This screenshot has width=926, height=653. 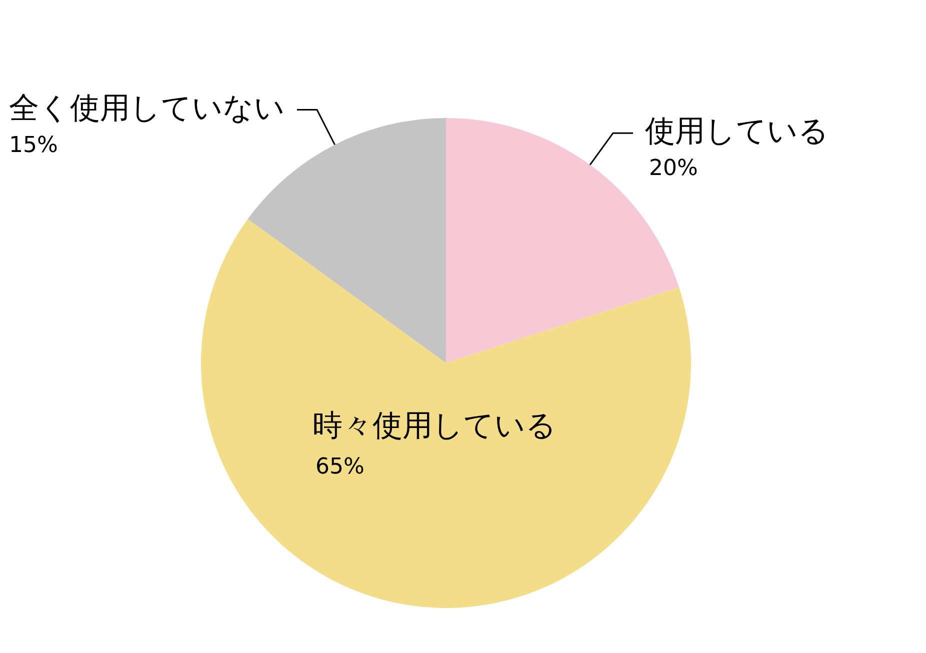 What do you see at coordinates (737, 132) in the screenshot?
I see `slice-label: 使用している` at bounding box center [737, 132].